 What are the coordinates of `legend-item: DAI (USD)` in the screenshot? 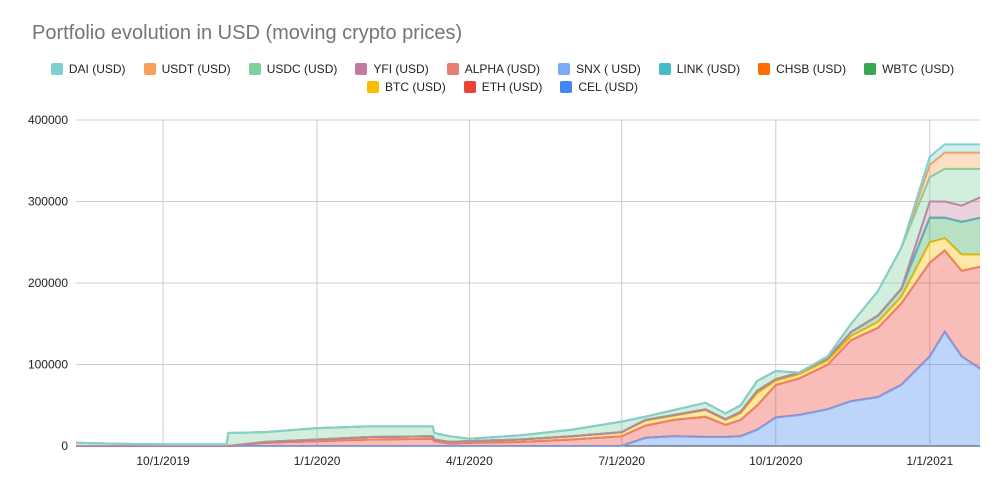 It's located at (88, 69).